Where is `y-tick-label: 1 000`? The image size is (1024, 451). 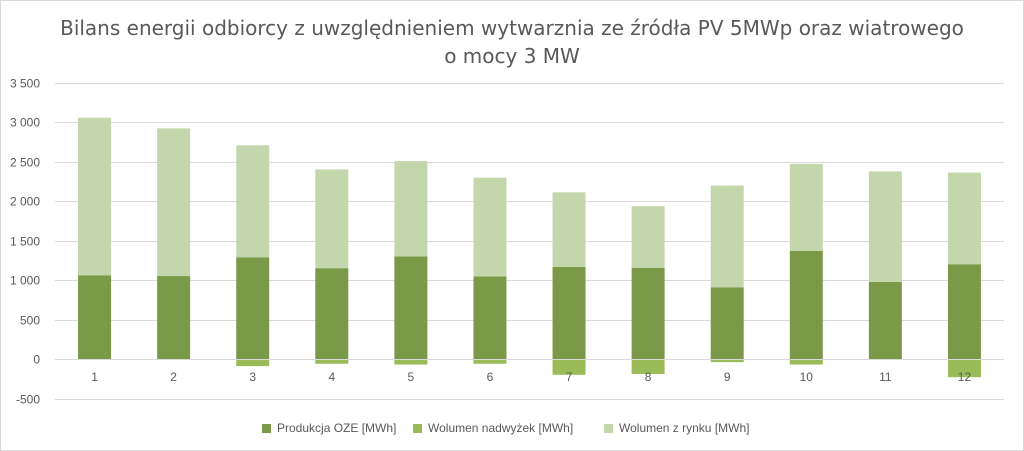 y-tick-label: 1 000 is located at coordinates (25, 281).